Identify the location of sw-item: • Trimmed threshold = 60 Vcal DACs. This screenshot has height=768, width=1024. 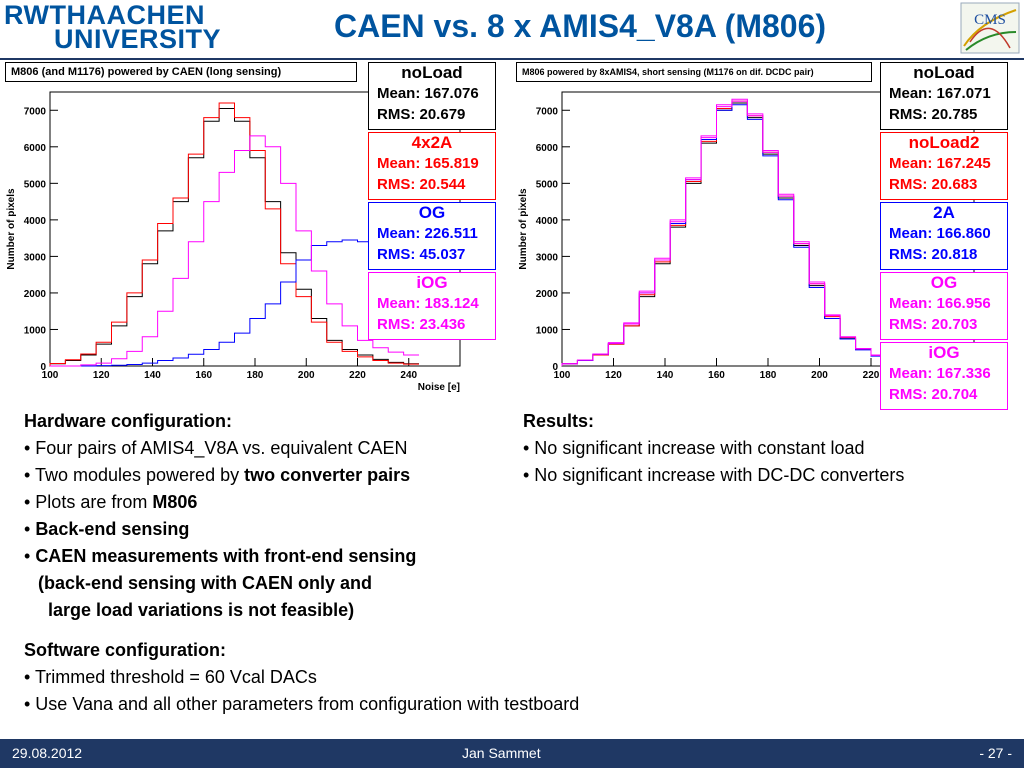
(170, 677).